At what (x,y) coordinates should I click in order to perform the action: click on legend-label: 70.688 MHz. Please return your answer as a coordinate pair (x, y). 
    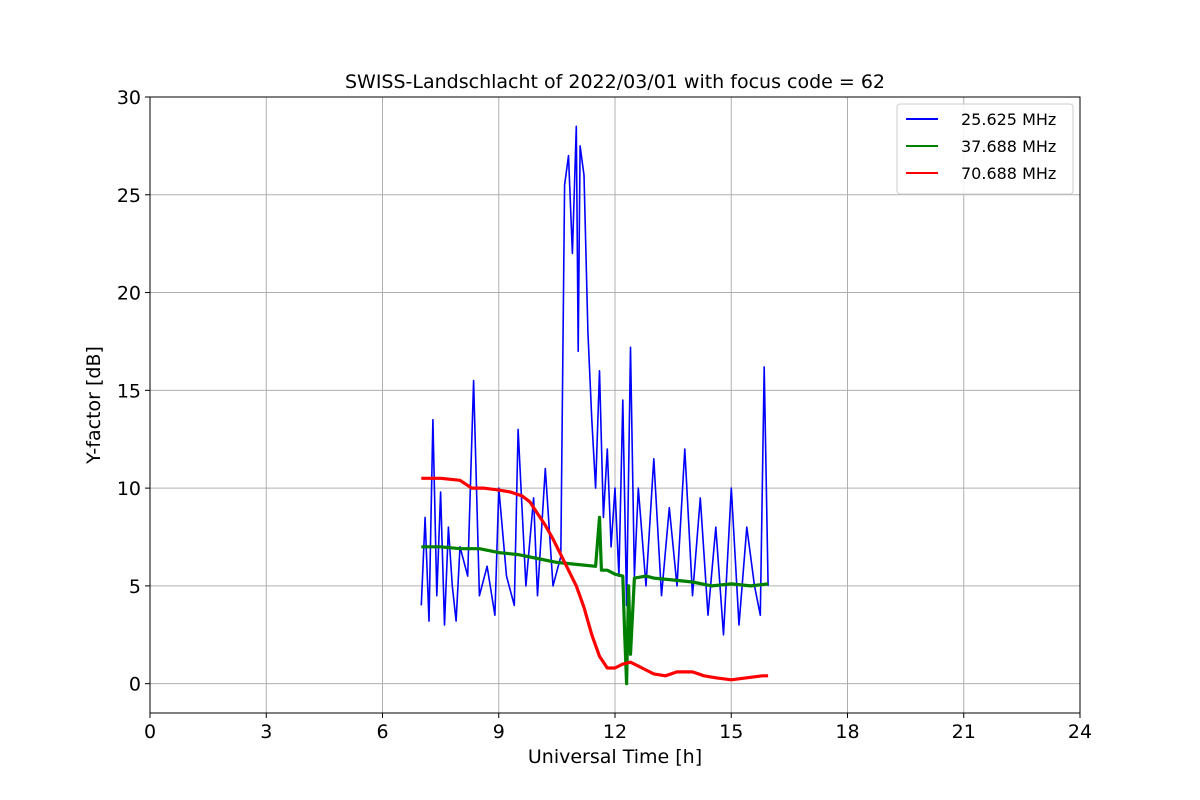
    Looking at the image, I should click on (1008, 173).